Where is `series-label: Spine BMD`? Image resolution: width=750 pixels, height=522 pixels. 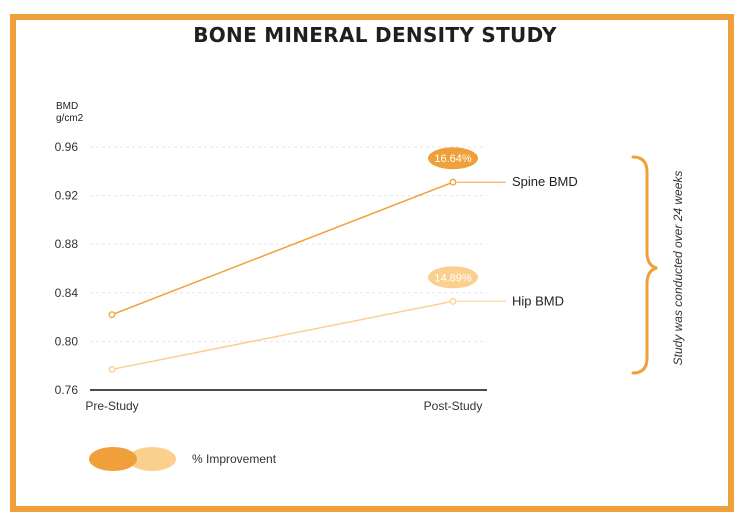
series-label: Spine BMD is located at coordinates (545, 181).